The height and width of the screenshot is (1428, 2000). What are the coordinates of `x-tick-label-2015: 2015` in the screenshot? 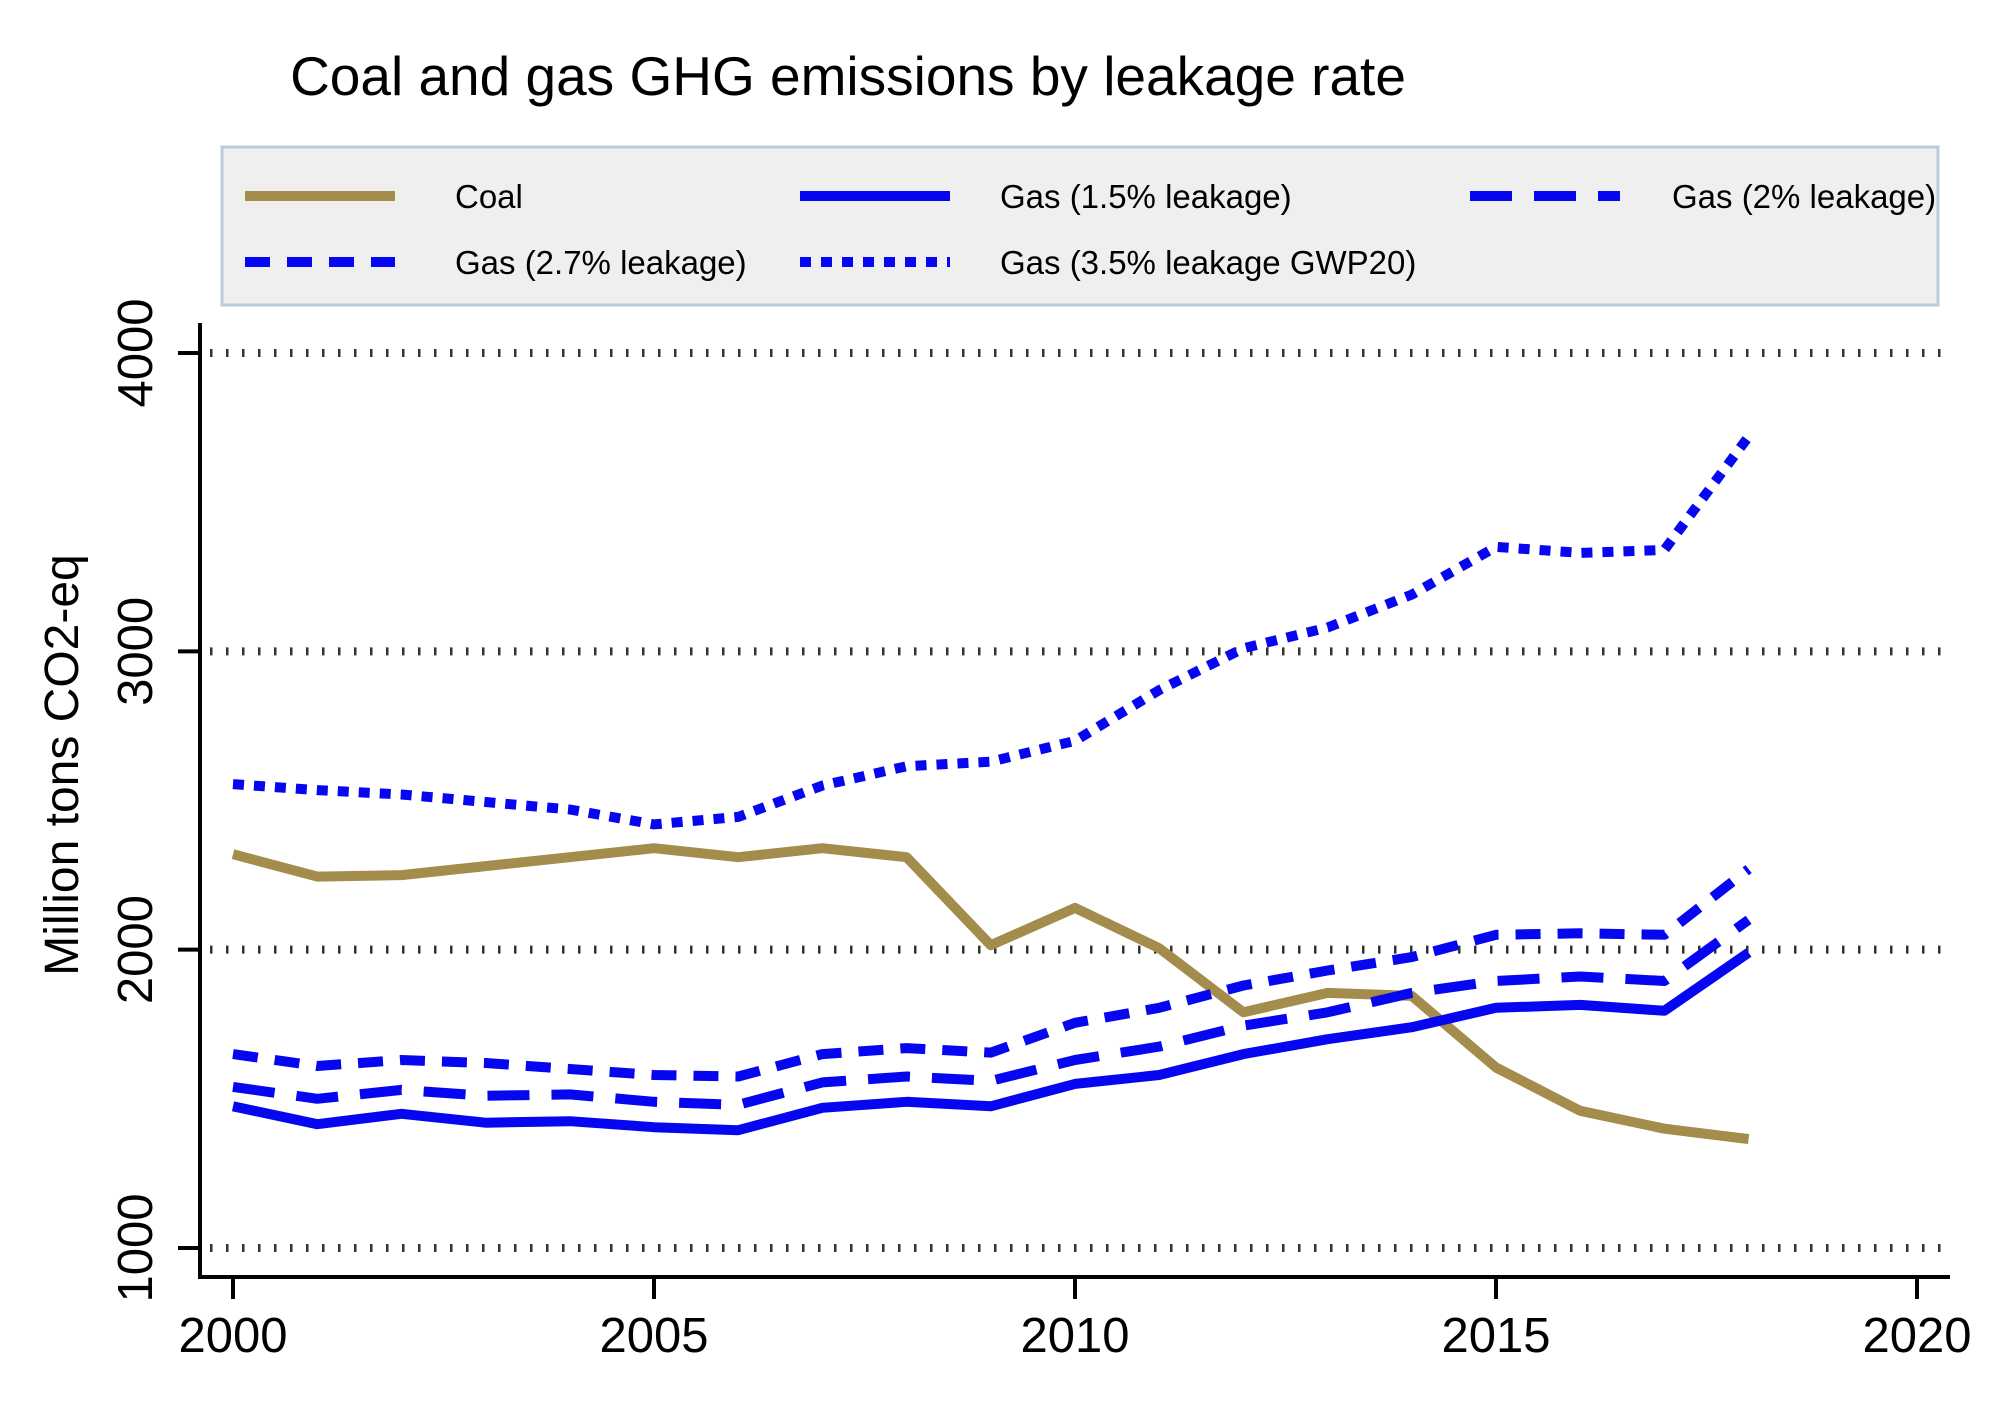 It's located at (1495, 1336).